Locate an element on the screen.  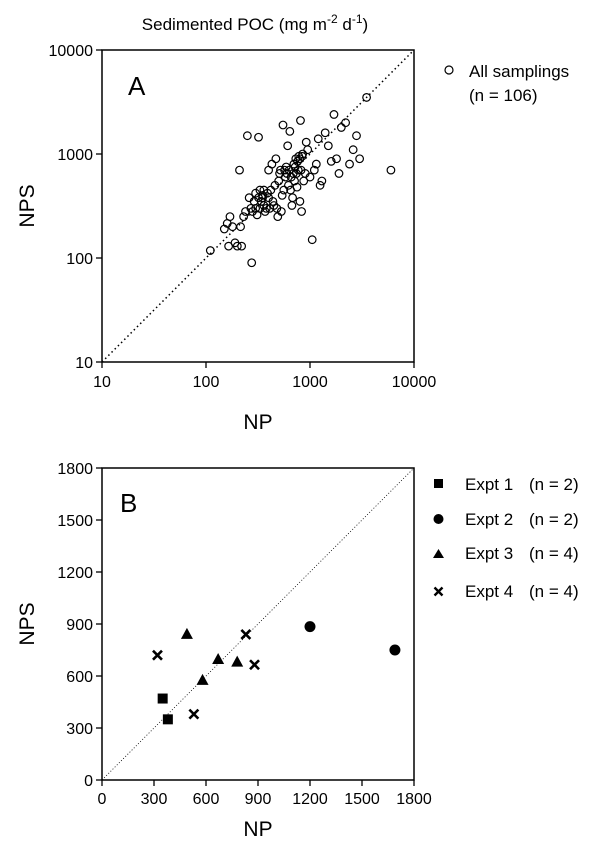
legend-label-expt-3: Expt 3 is located at coordinates (489, 553).